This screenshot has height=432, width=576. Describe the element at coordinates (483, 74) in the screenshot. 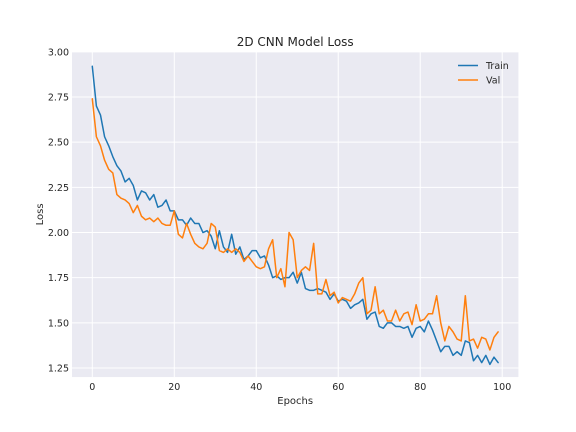

I see `legend: Train Val` at that location.